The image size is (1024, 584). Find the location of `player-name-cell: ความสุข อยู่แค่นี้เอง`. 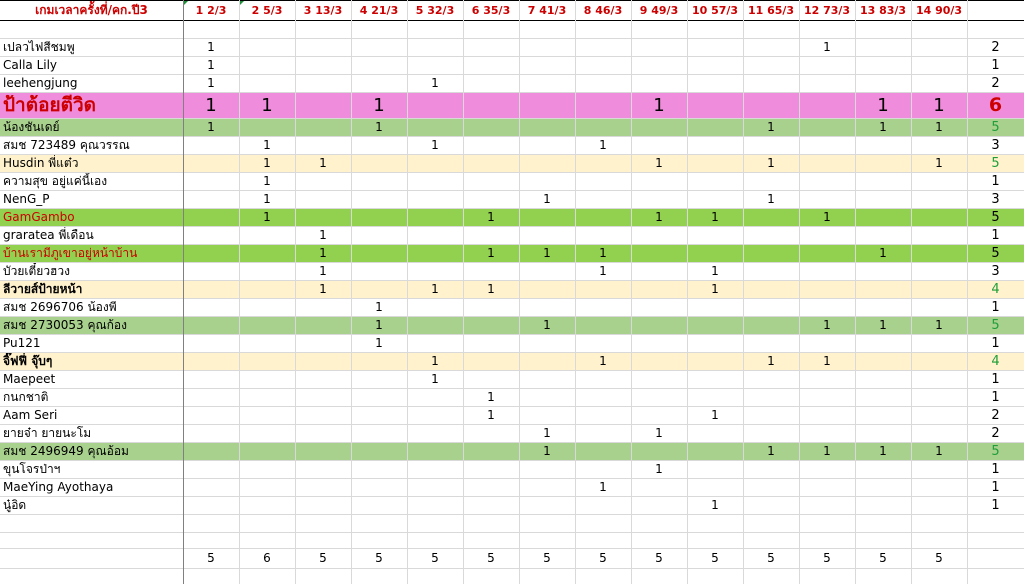

player-name-cell: ความสุข อยู่แค่นี้เอง is located at coordinates (55, 180).